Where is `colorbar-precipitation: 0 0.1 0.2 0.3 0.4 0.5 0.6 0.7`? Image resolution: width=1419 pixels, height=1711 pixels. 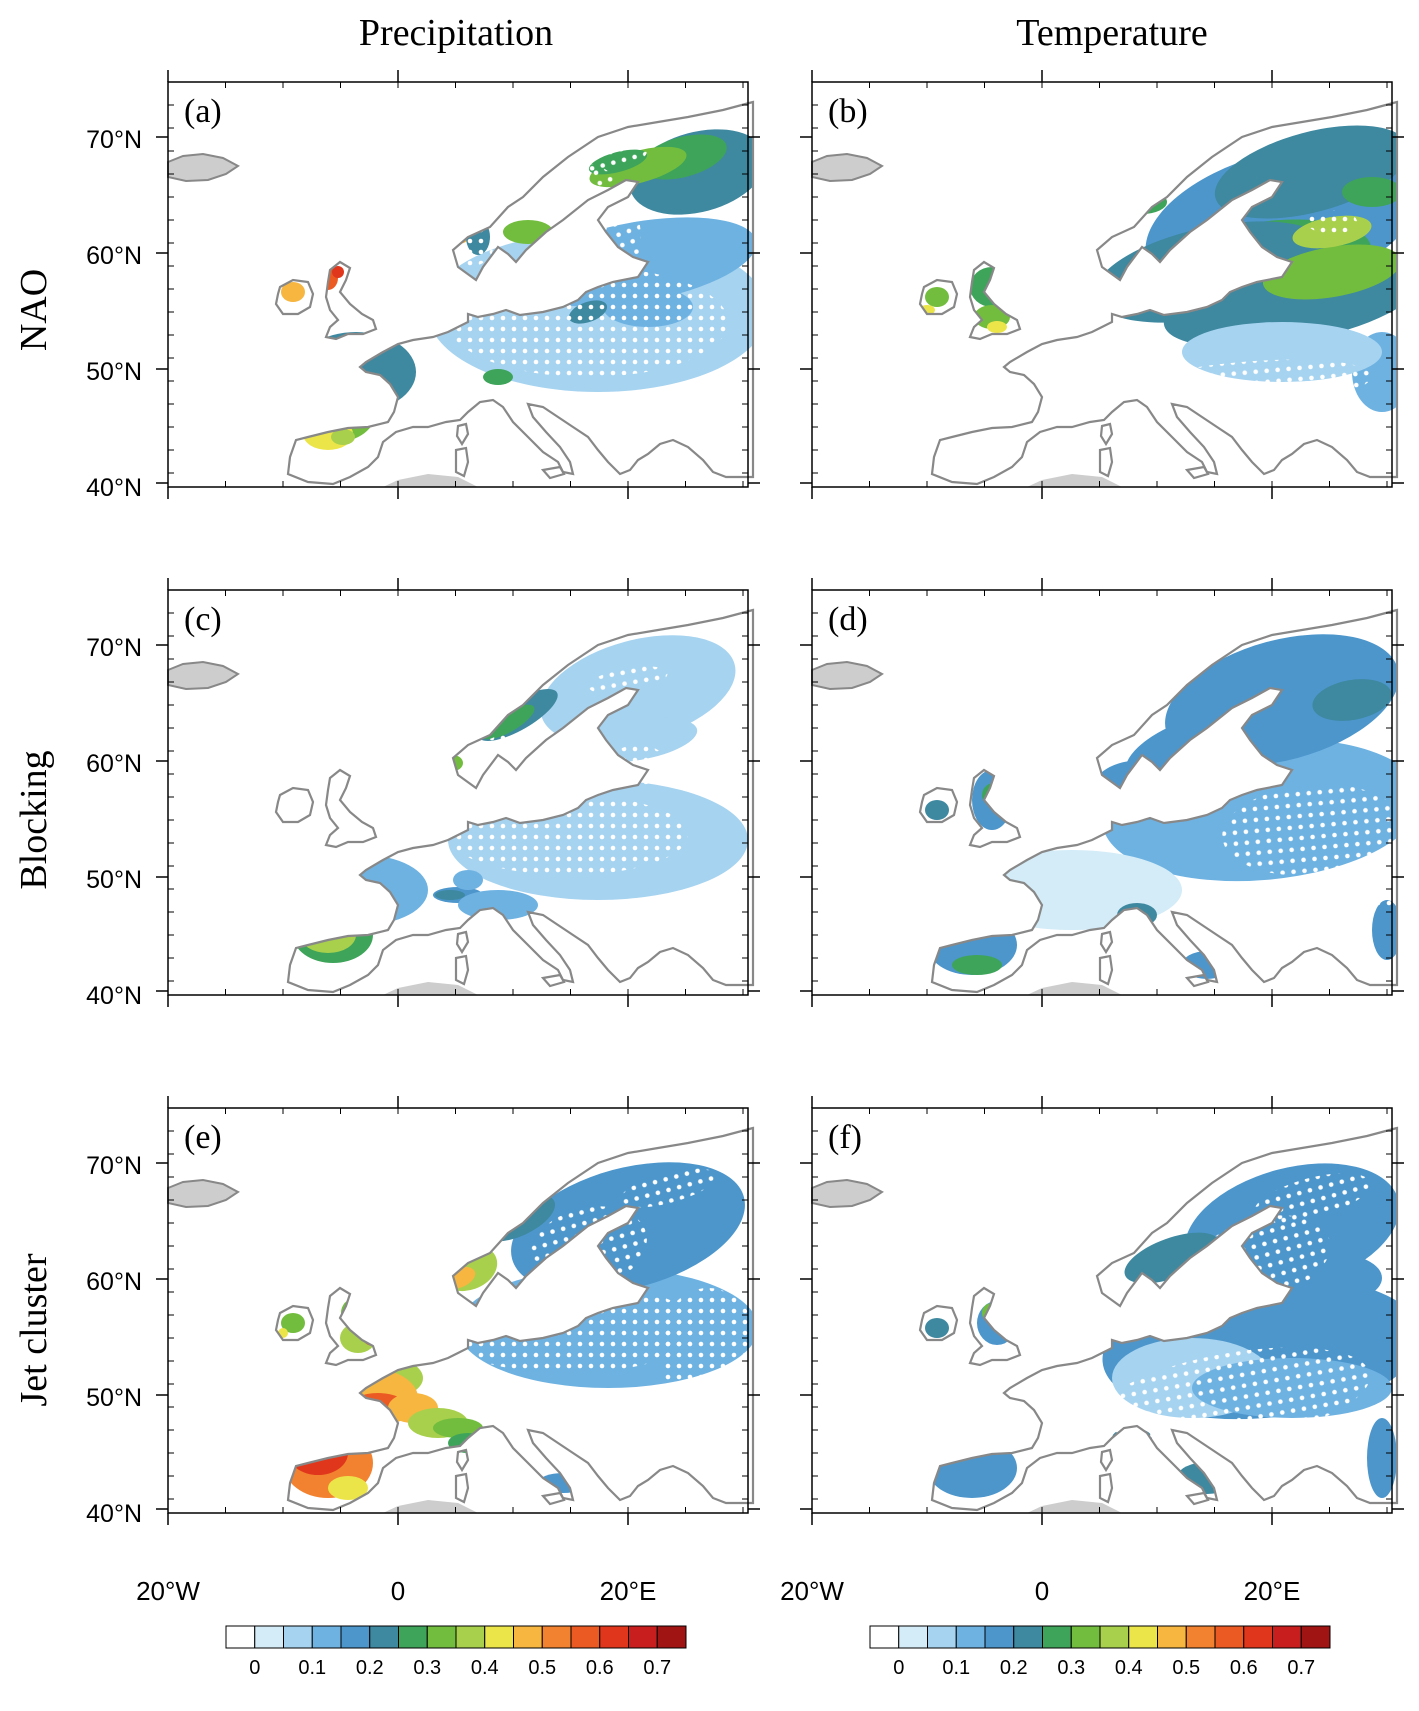 colorbar-precipitation: 0 0.1 0.2 0.3 0.4 0.5 0.6 0.7 is located at coordinates (456, 1652).